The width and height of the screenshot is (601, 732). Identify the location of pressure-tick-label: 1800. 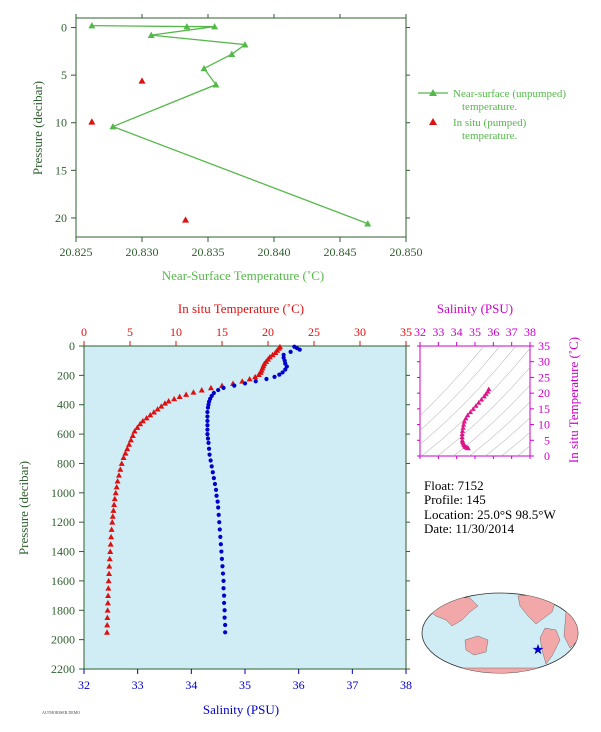
(63, 610).